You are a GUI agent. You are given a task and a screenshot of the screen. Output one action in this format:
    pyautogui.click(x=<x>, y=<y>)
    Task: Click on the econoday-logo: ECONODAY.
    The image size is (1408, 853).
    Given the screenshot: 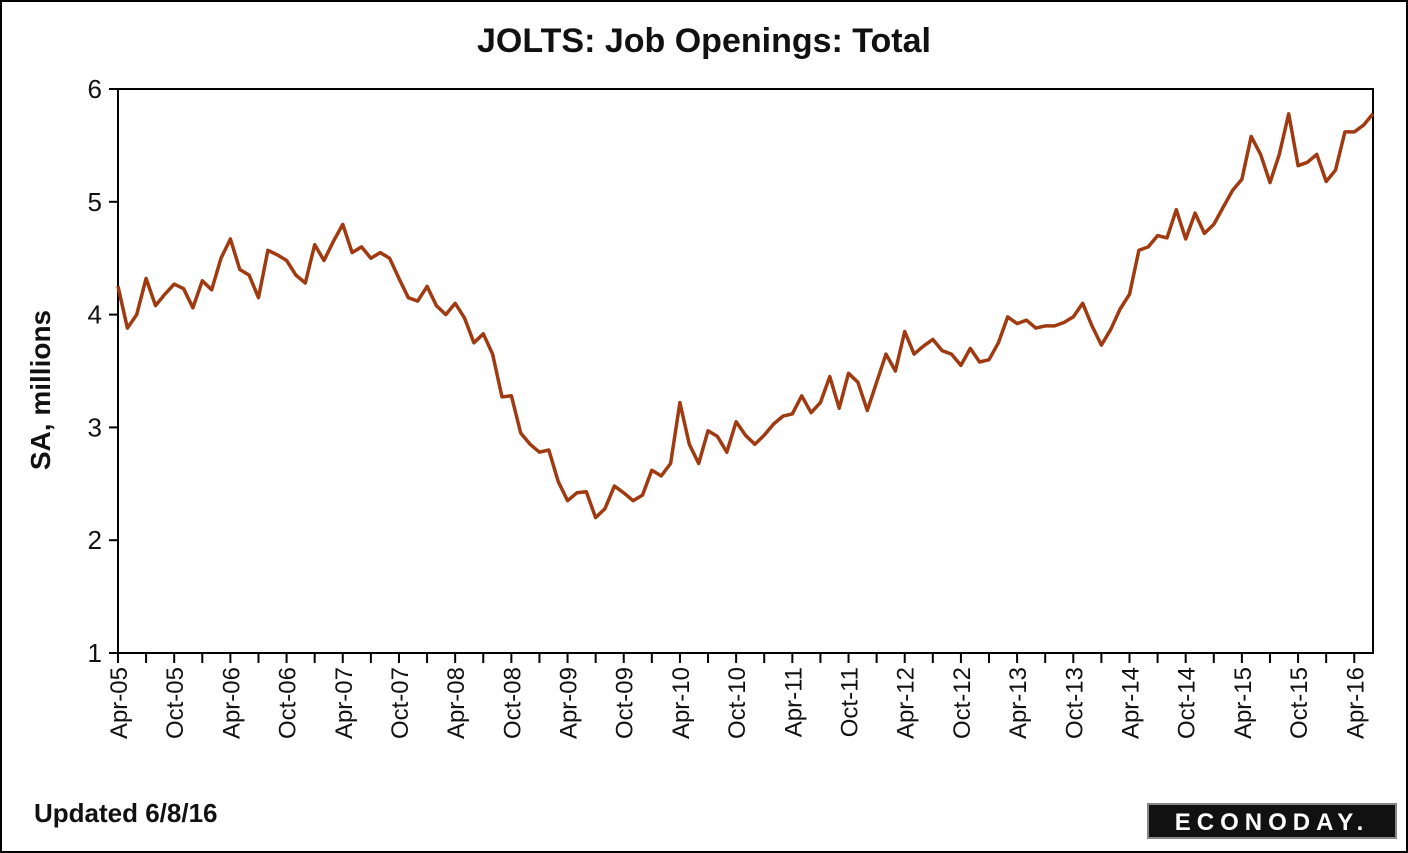 What is the action you would take?
    pyautogui.click(x=1272, y=821)
    